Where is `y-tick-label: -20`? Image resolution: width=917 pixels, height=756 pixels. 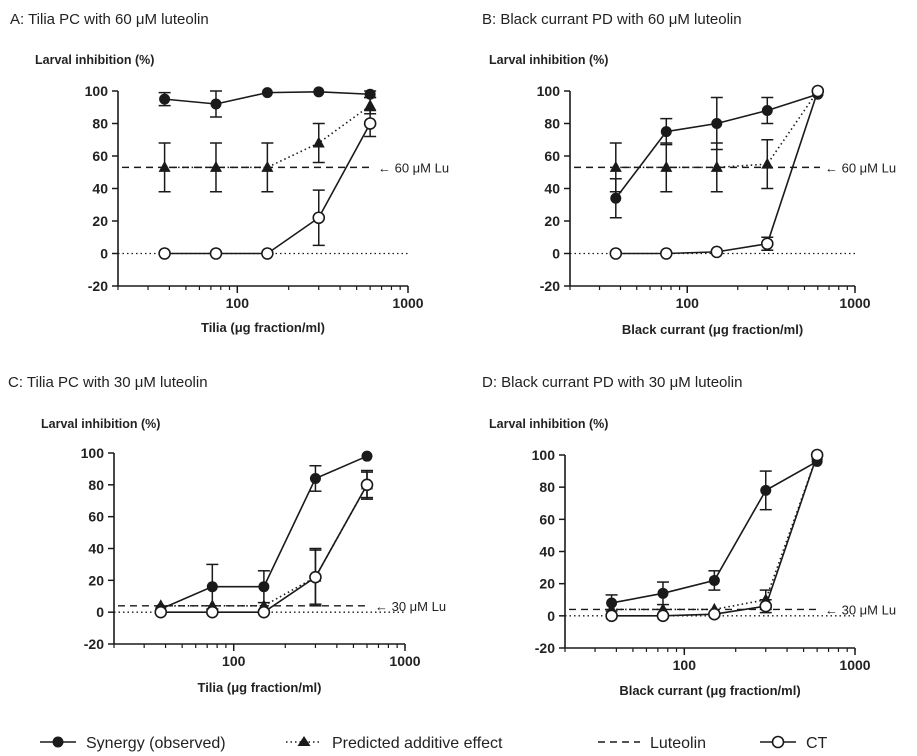 y-tick-label: -20 is located at coordinates (550, 286).